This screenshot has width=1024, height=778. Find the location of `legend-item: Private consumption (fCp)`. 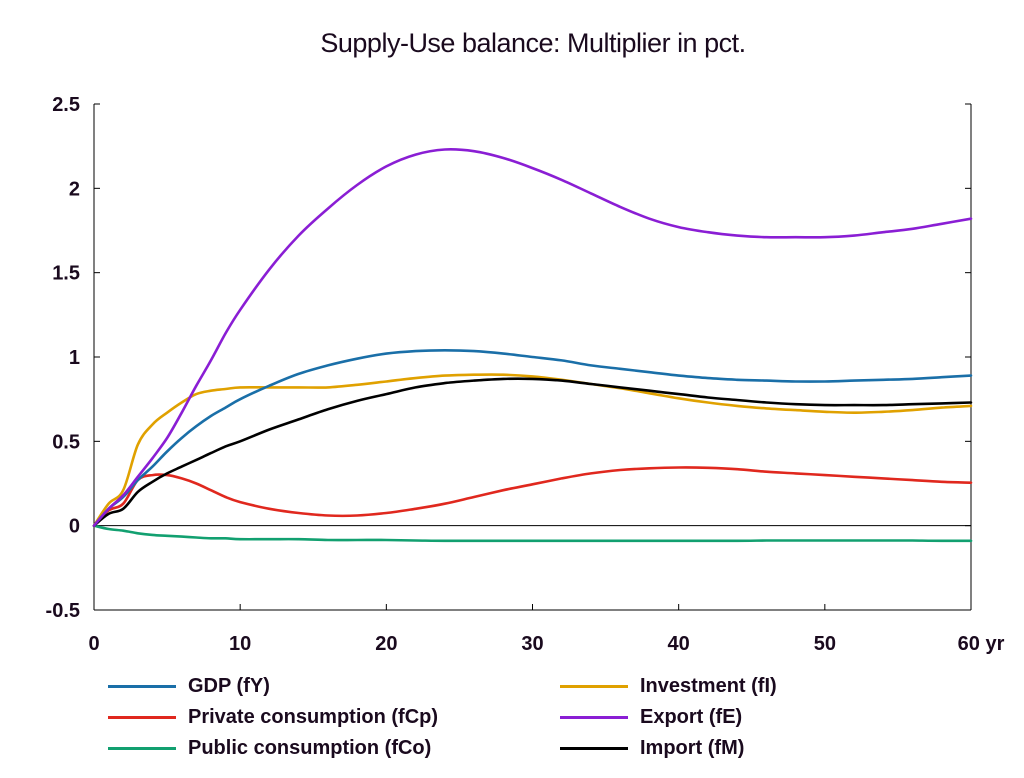

legend-item: Private consumption (fCp) is located at coordinates (273, 717).